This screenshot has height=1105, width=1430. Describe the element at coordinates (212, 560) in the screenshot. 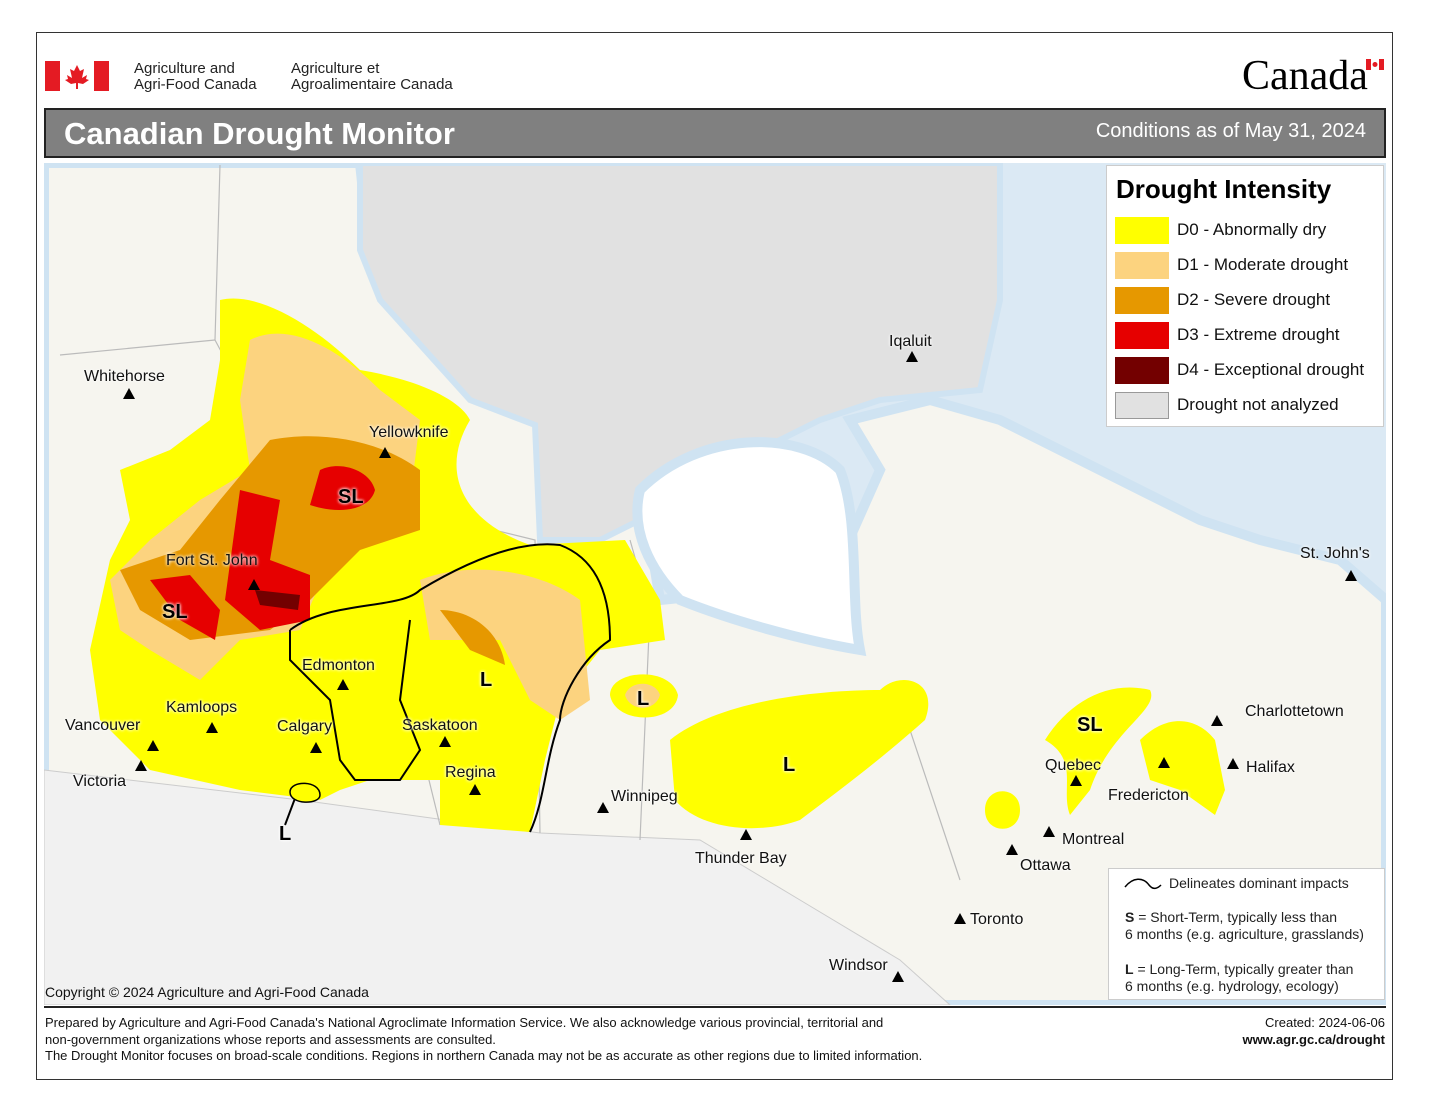

I see `city-label: Fort St. John` at that location.